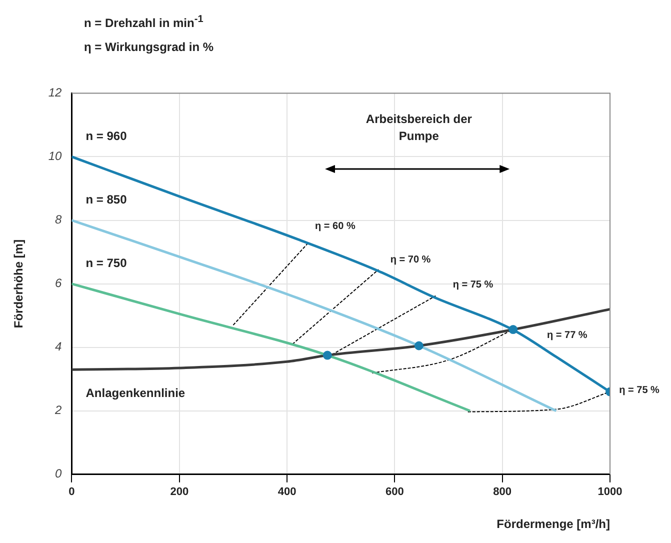 The height and width of the screenshot is (543, 671). I want to click on series-label: n = 850, so click(107, 199).